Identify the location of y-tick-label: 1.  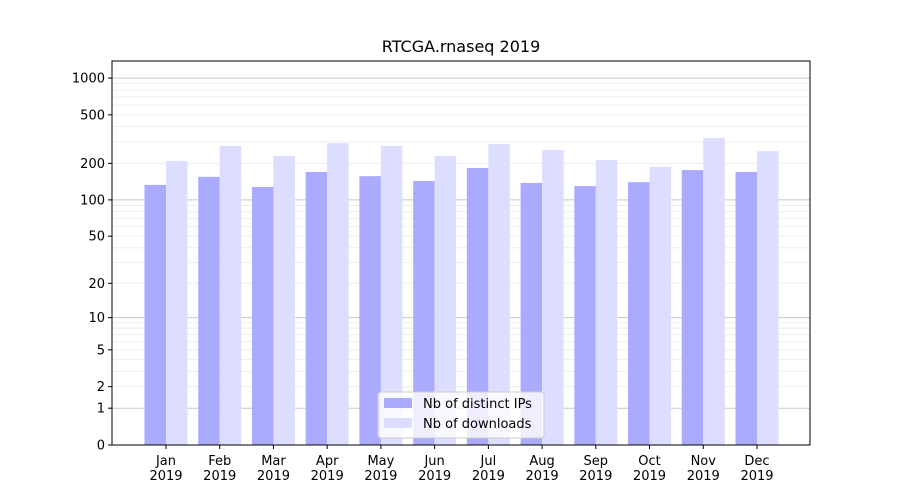
(101, 409).